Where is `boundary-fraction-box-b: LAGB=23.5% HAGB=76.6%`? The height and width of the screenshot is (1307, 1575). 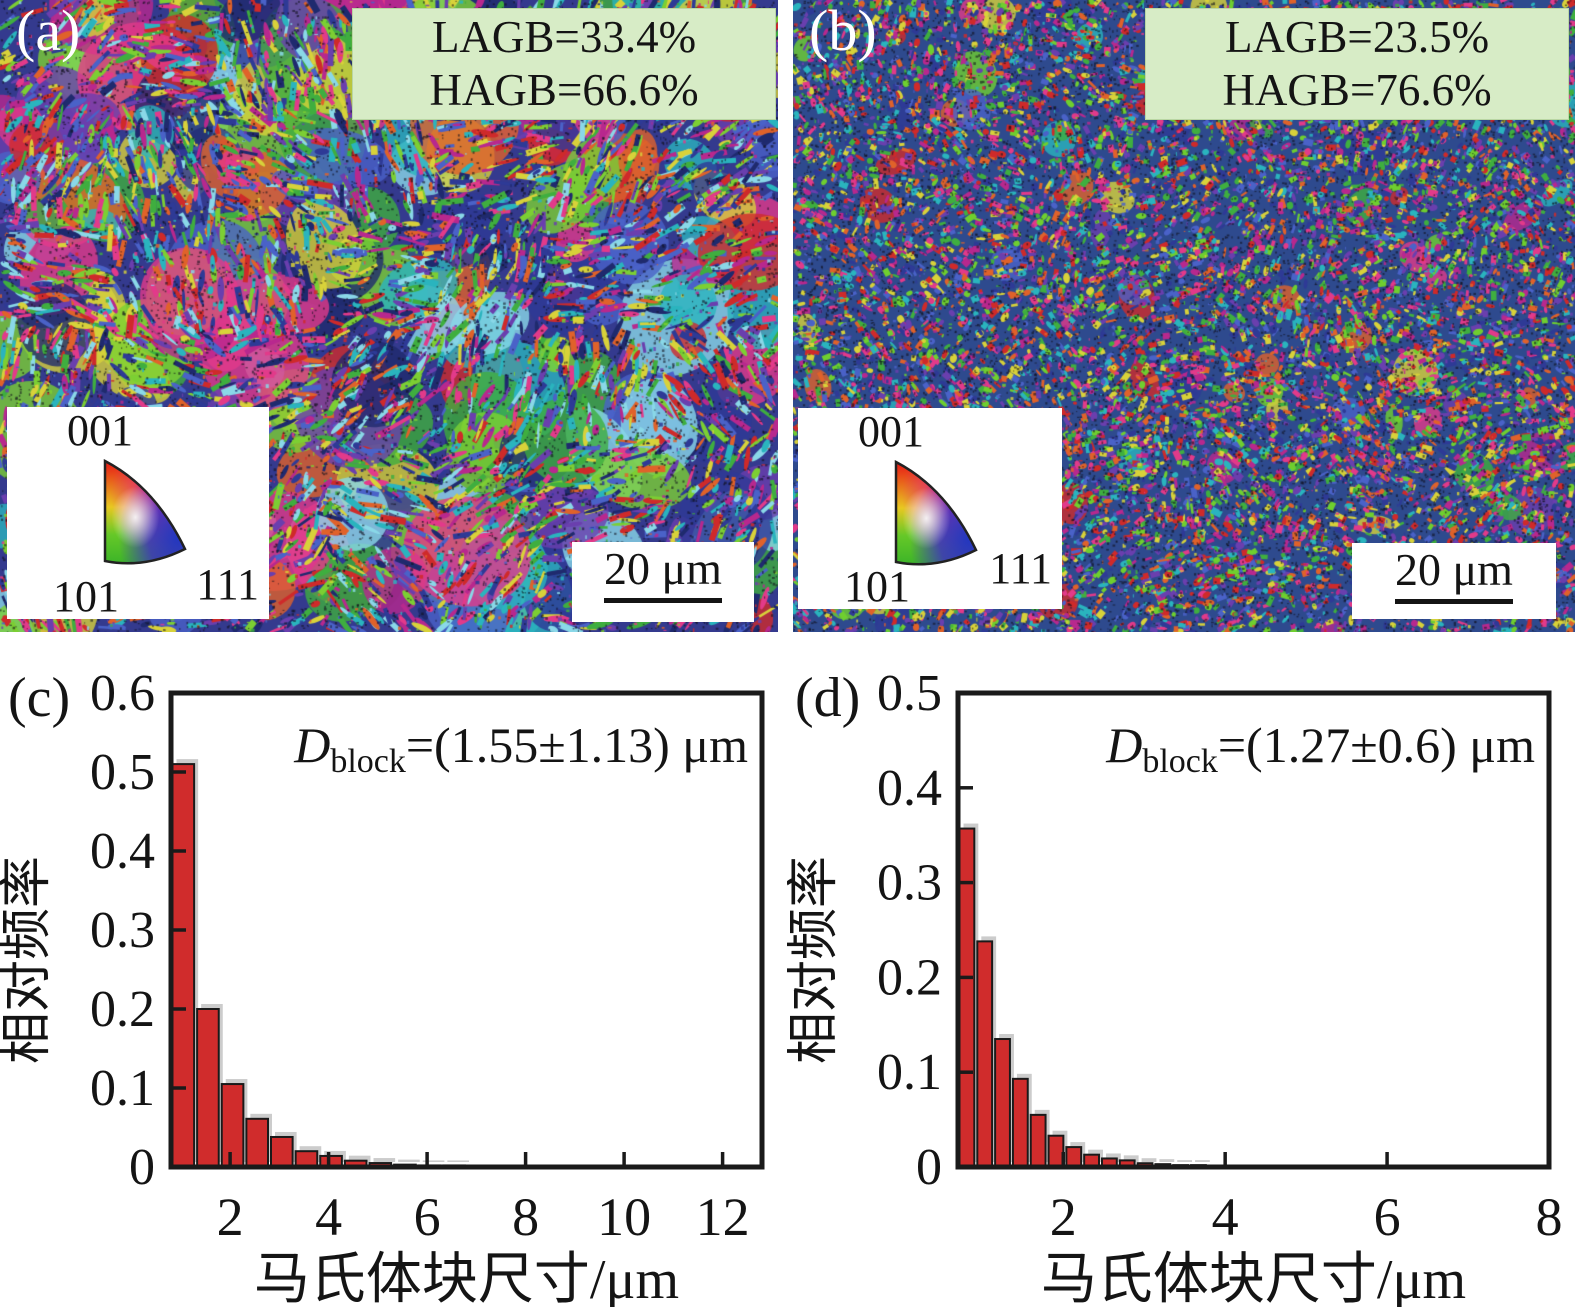 boundary-fraction-box-b: LAGB=23.5% HAGB=76.6% is located at coordinates (1357, 64).